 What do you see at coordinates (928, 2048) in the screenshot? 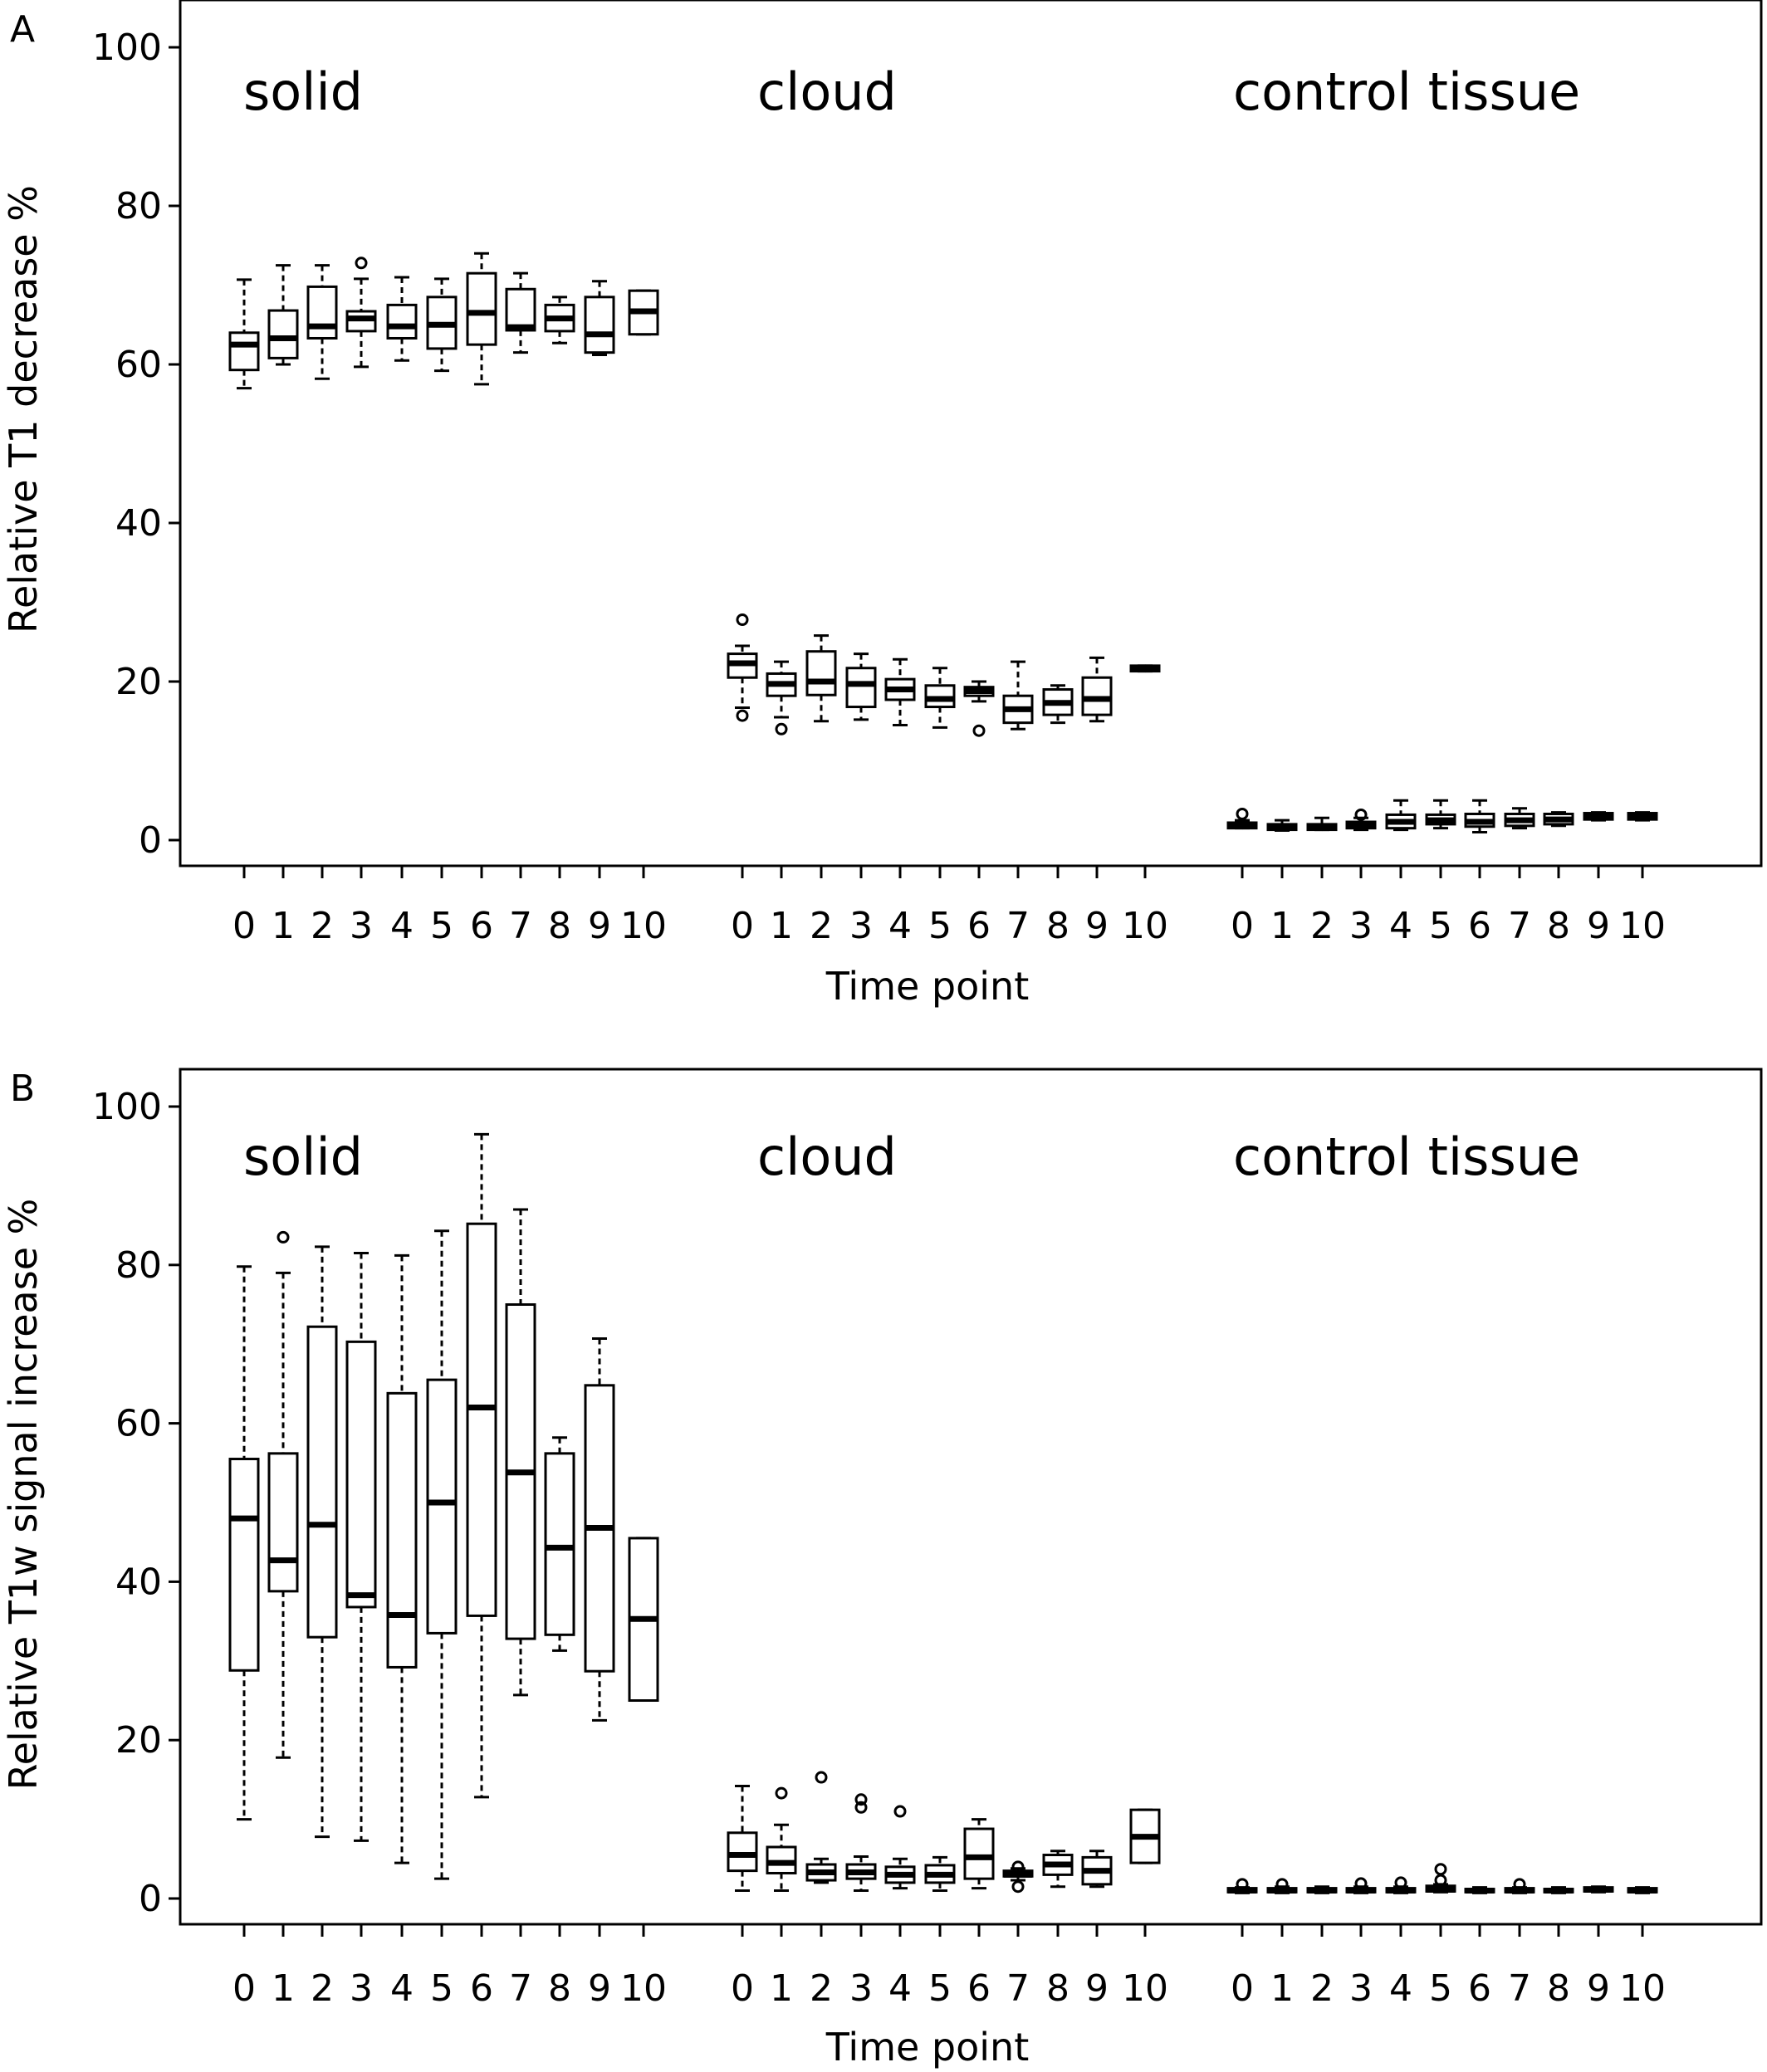
I see `x-axis-title: Time point` at bounding box center [928, 2048].